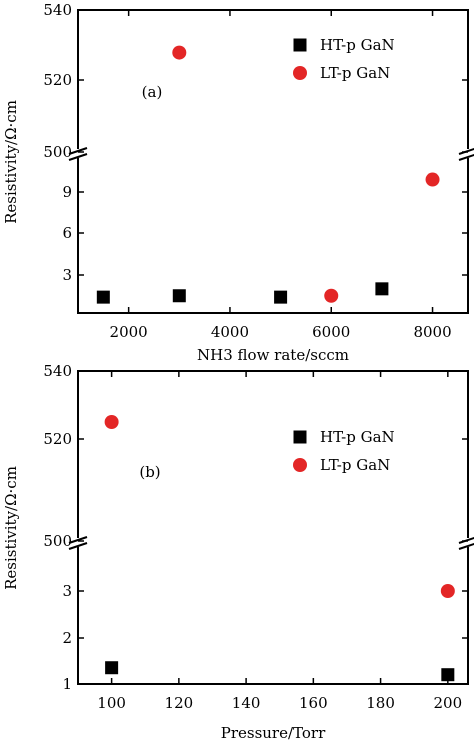  Describe the element at coordinates (67, 638) in the screenshot. I see `y-tick-label: 2` at that location.